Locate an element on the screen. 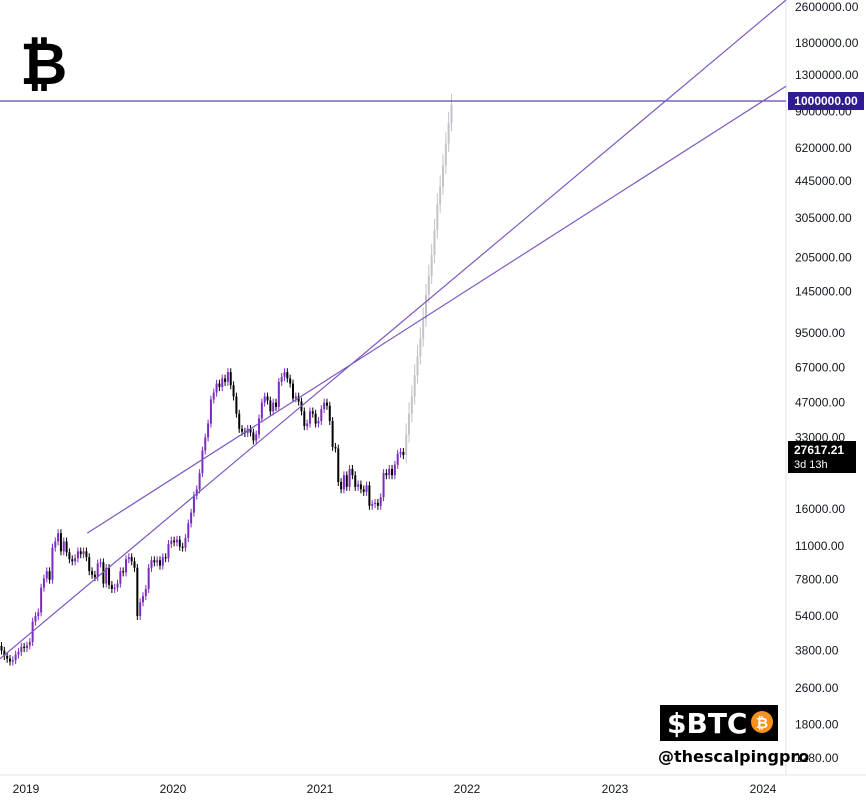  btc-coin-symbol: ₿ is located at coordinates (762, 723).